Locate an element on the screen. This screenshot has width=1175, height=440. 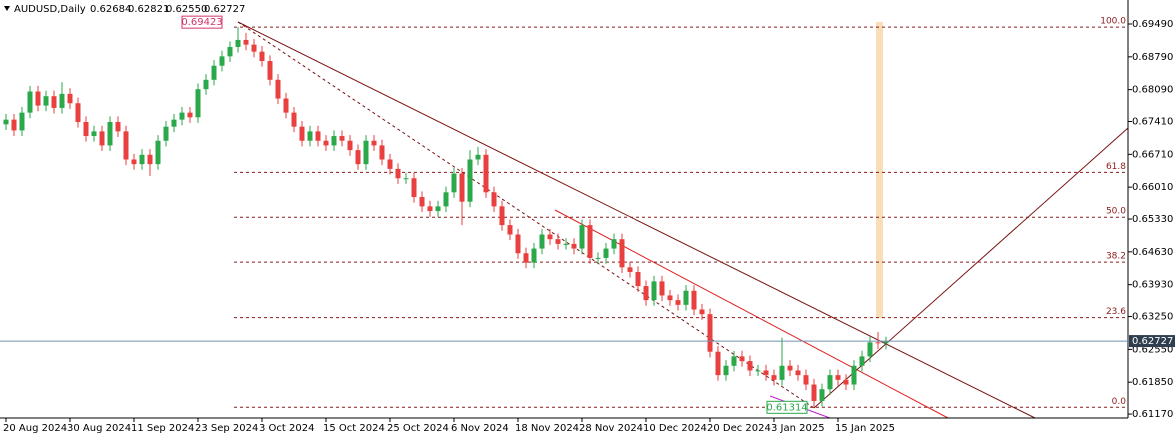
fib-label: 38.2 is located at coordinates (1116, 257).